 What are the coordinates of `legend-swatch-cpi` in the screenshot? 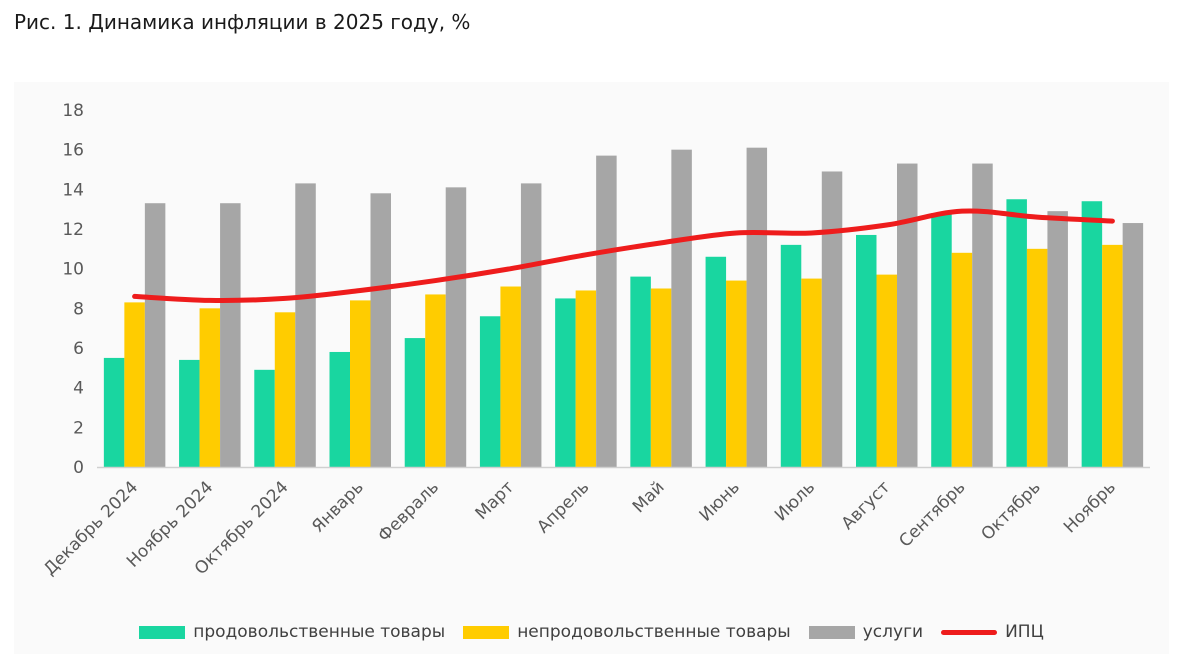 It's located at (969, 632).